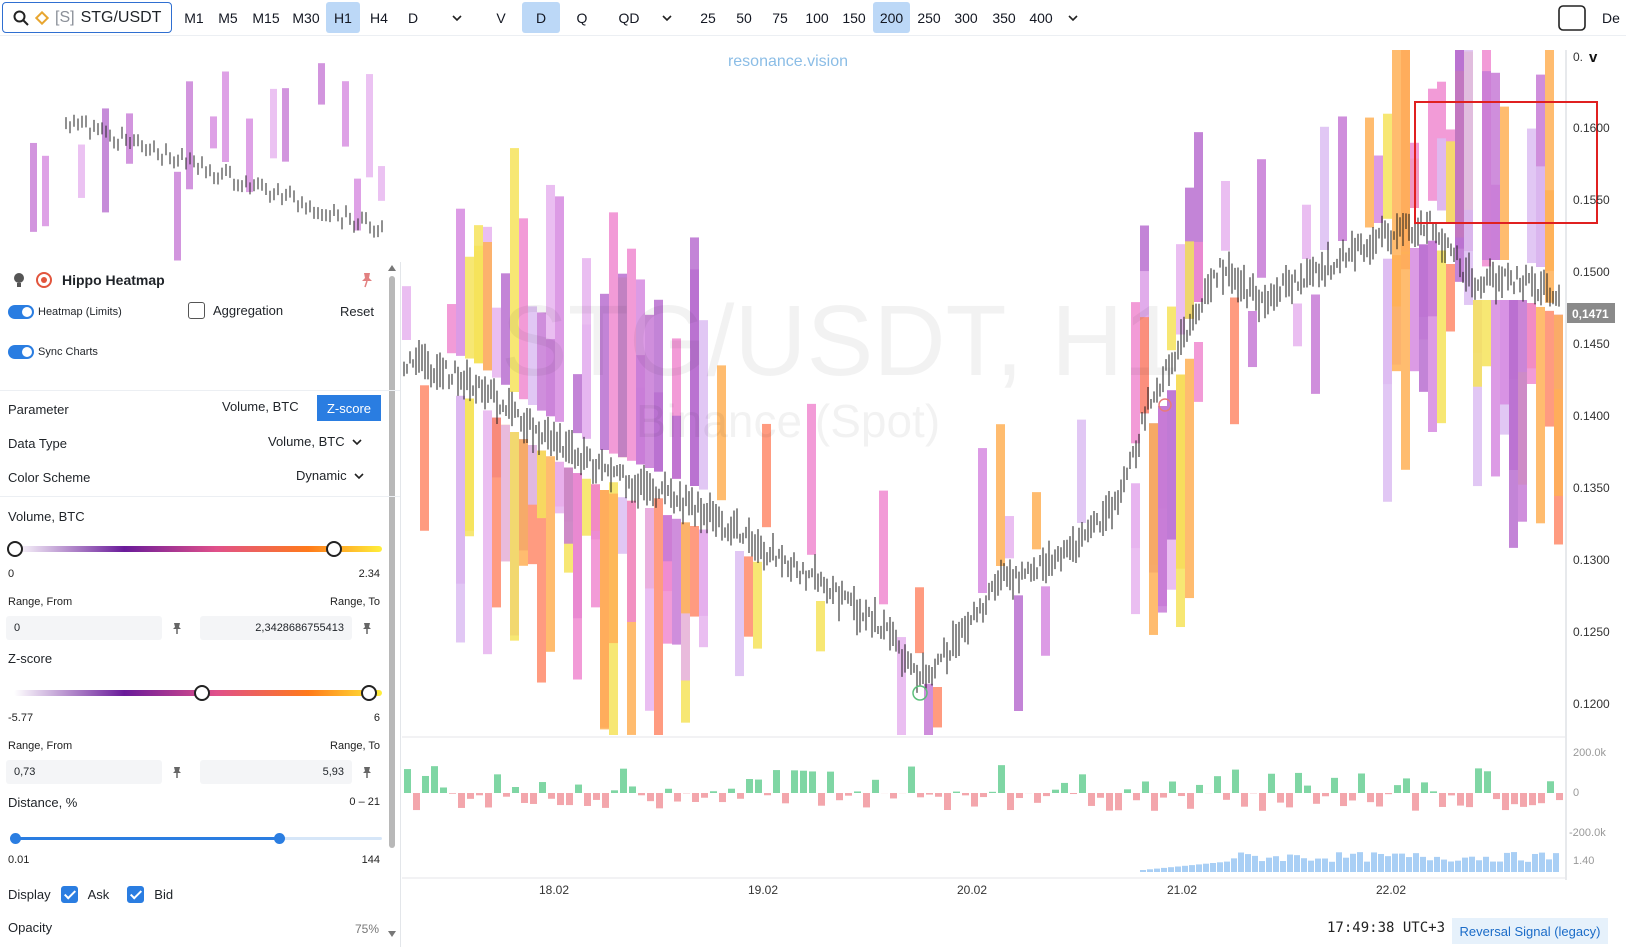 The height and width of the screenshot is (947, 1626). I want to click on timeframe-m1: M1, so click(194, 17).